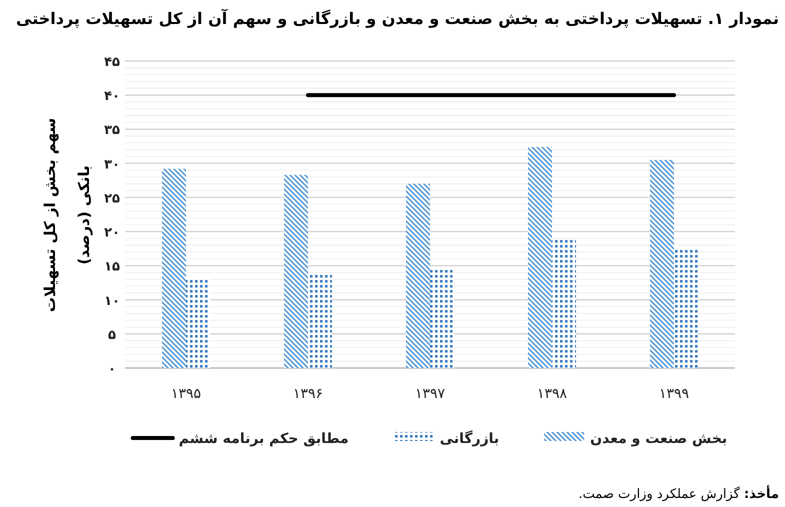 Image resolution: width=785 pixels, height=507 pixels. Describe the element at coordinates (112, 130) in the screenshot. I see `y-tick-label: ۳۵` at that location.